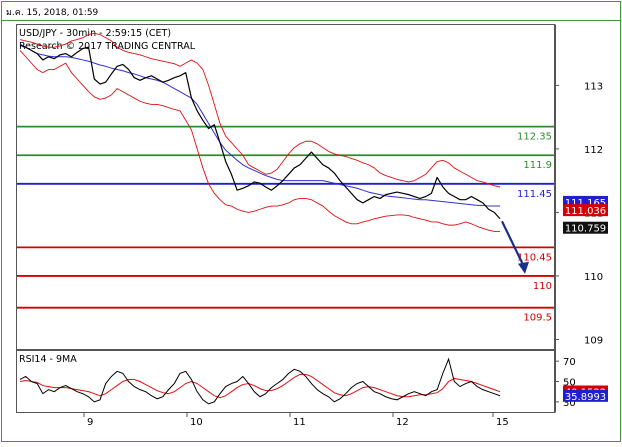  I want to click on price-chart-subtitle: Research © 2017 TRADING CENTRAL, so click(107, 46).